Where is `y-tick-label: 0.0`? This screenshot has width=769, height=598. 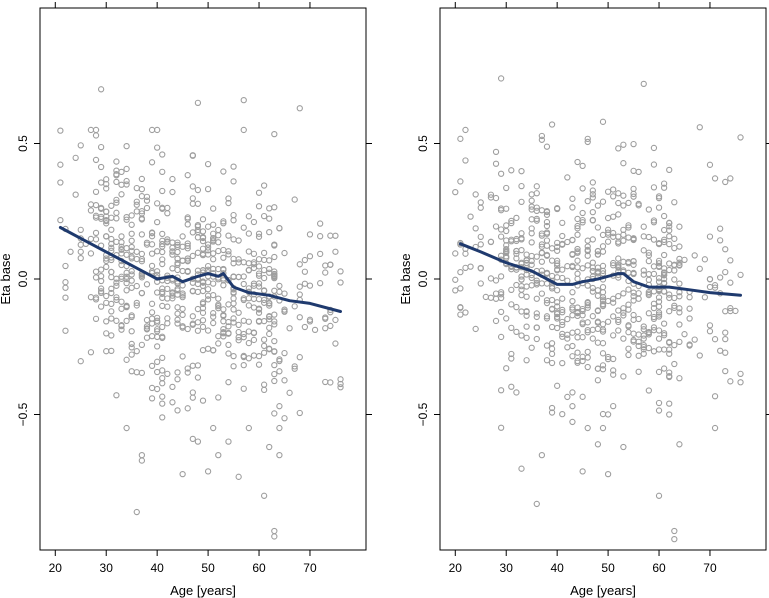
y-tick-label: 0.0 is located at coordinates (423, 278).